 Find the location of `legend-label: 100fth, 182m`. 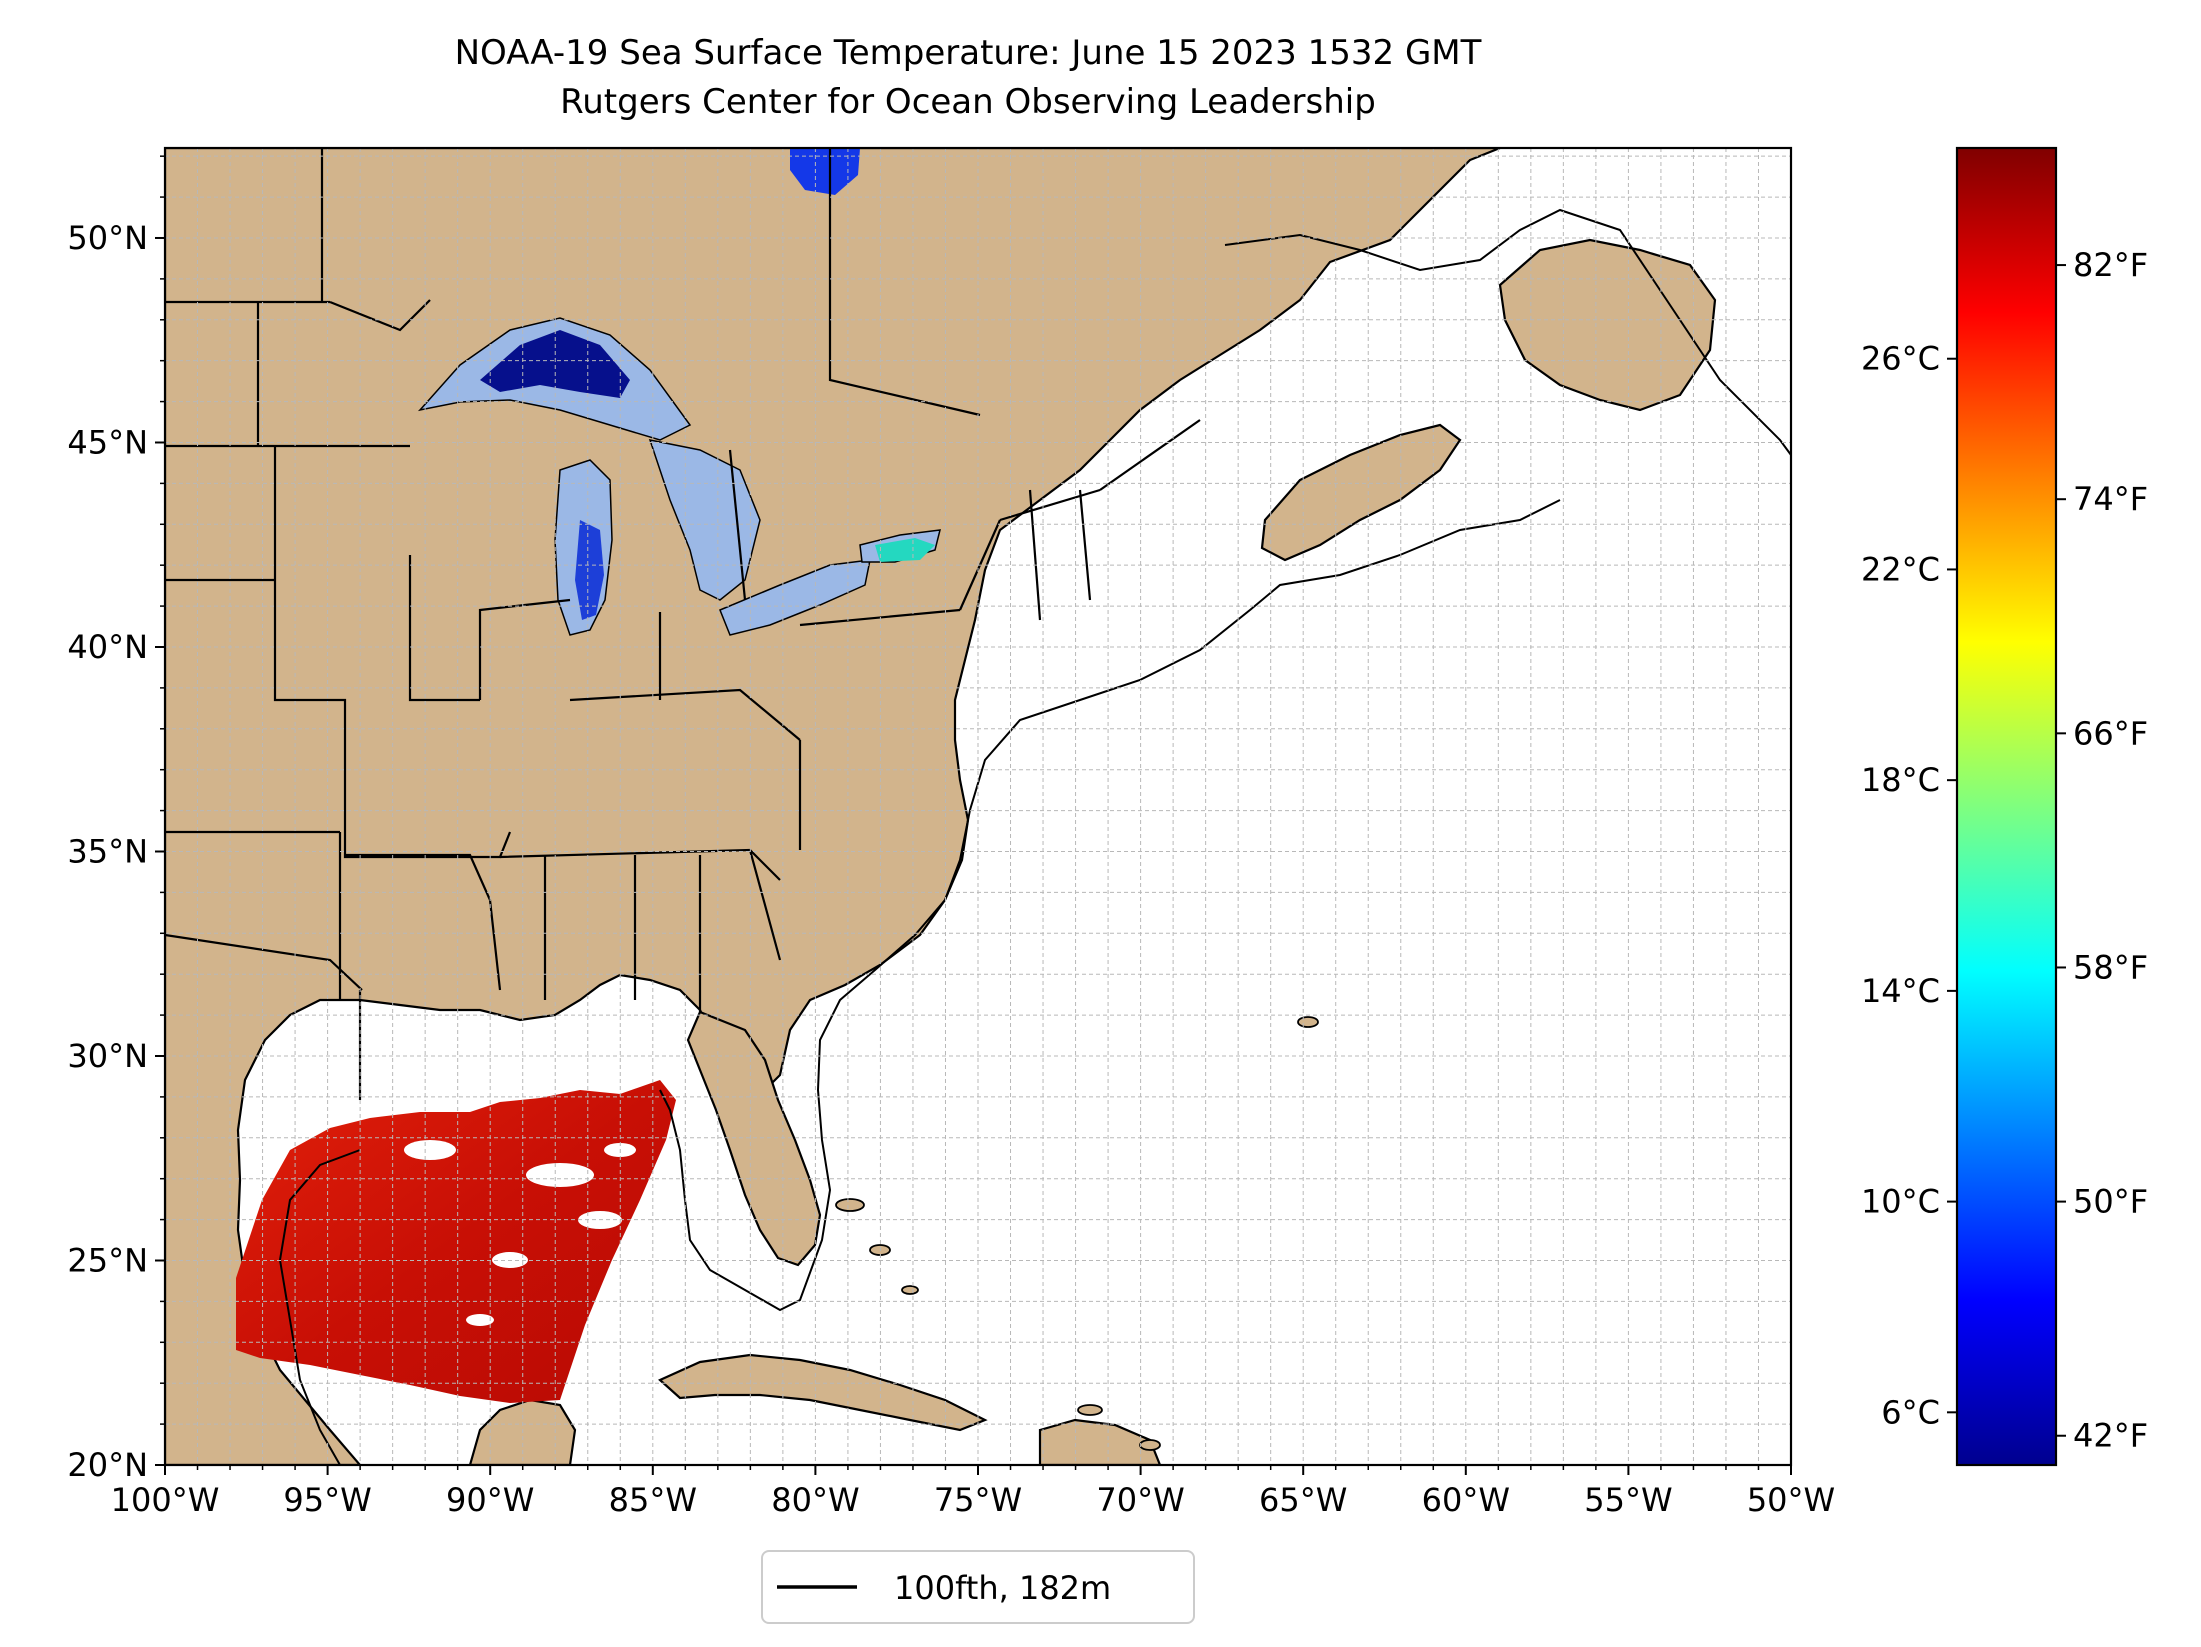

legend-label: 100fth, 182m is located at coordinates (1002, 1588).